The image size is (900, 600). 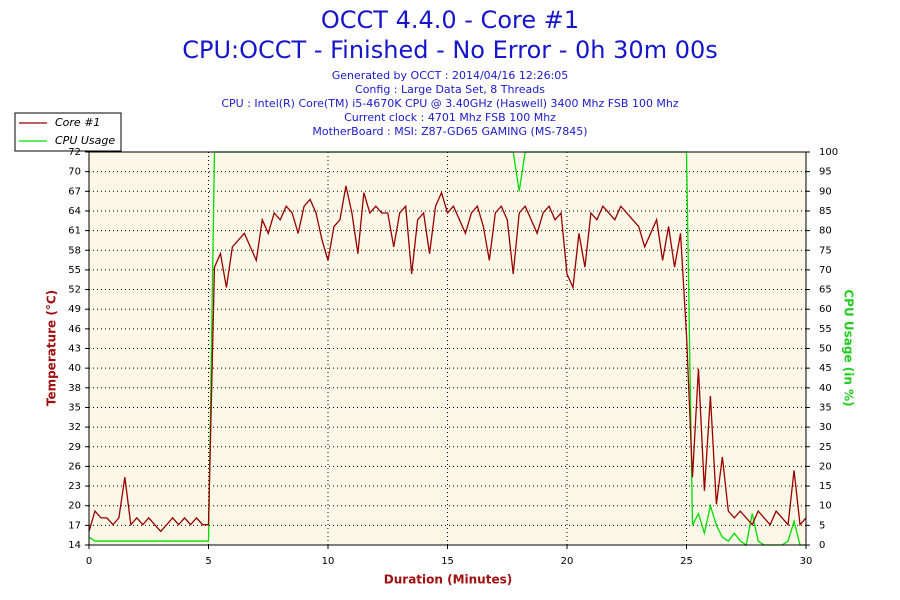 What do you see at coordinates (825, 309) in the screenshot?
I see `y2-tick-label: 60` at bounding box center [825, 309].